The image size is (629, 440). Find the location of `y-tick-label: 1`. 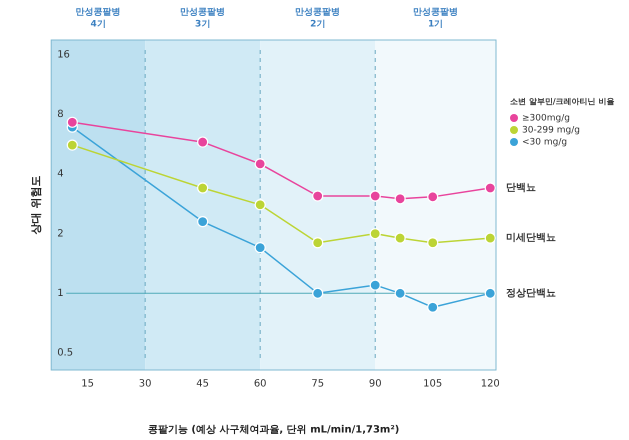

y-tick-label: 1 is located at coordinates (60, 293).